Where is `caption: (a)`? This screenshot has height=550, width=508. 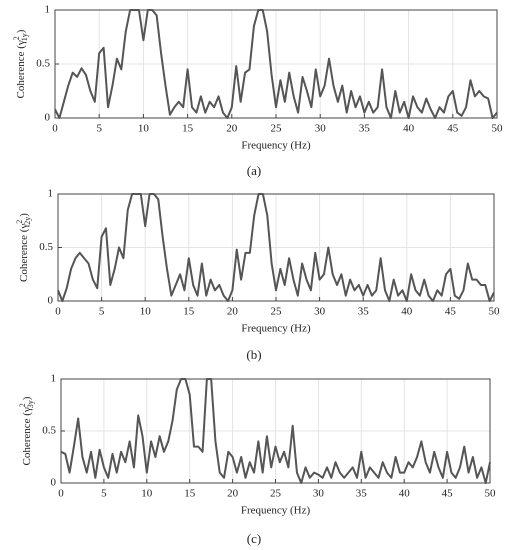 caption: (a) is located at coordinates (254, 170).